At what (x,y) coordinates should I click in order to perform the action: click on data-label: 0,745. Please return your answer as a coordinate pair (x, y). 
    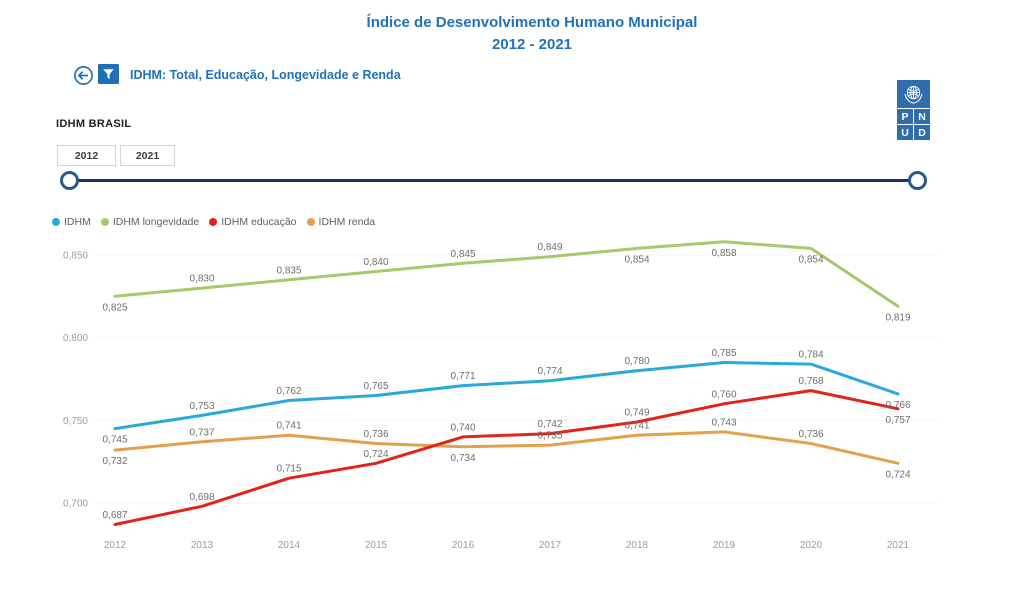
    Looking at the image, I should click on (114, 440).